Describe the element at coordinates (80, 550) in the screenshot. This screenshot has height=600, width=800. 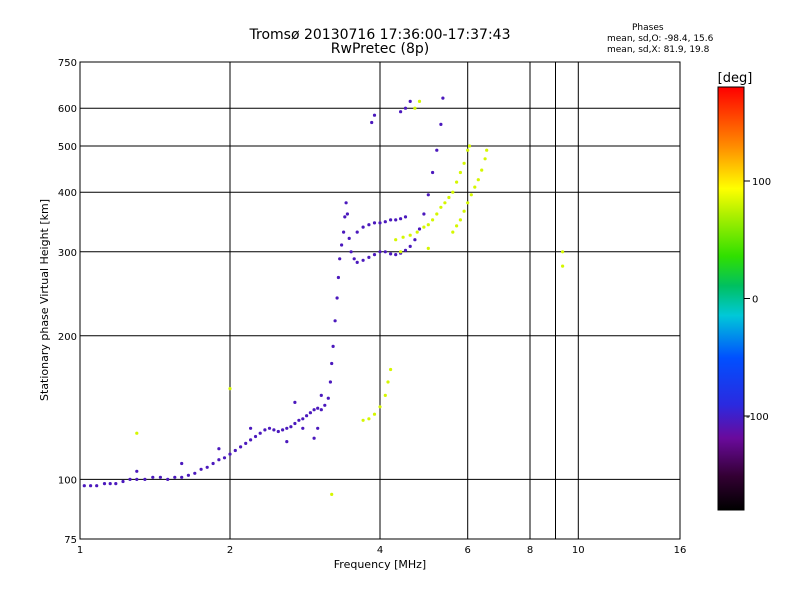
I see `x-tick-label: 1` at that location.